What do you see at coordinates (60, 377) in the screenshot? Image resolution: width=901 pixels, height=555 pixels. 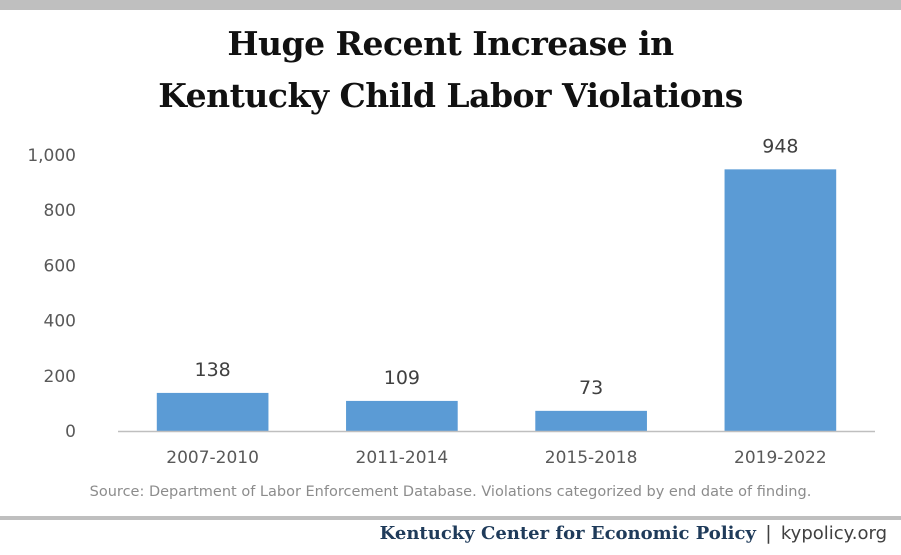 I see `y-tick-label: 200` at bounding box center [60, 377].